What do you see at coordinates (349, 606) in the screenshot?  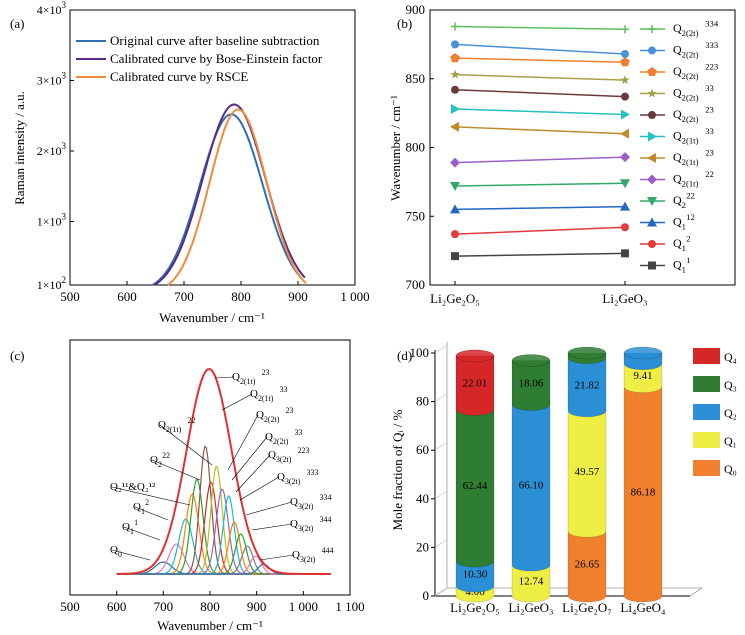 I see `c-xtick-label: 1 100` at bounding box center [349, 606].